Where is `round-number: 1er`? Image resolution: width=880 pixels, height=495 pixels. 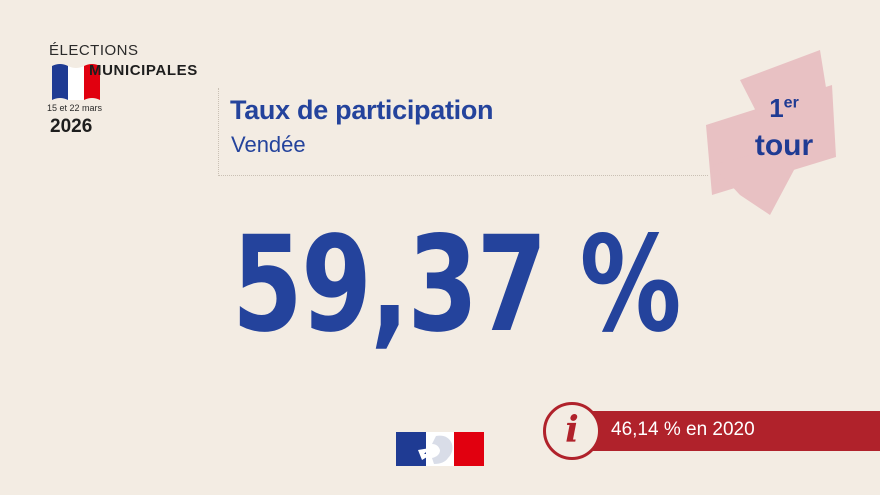
round-number: 1er is located at coordinates (784, 108).